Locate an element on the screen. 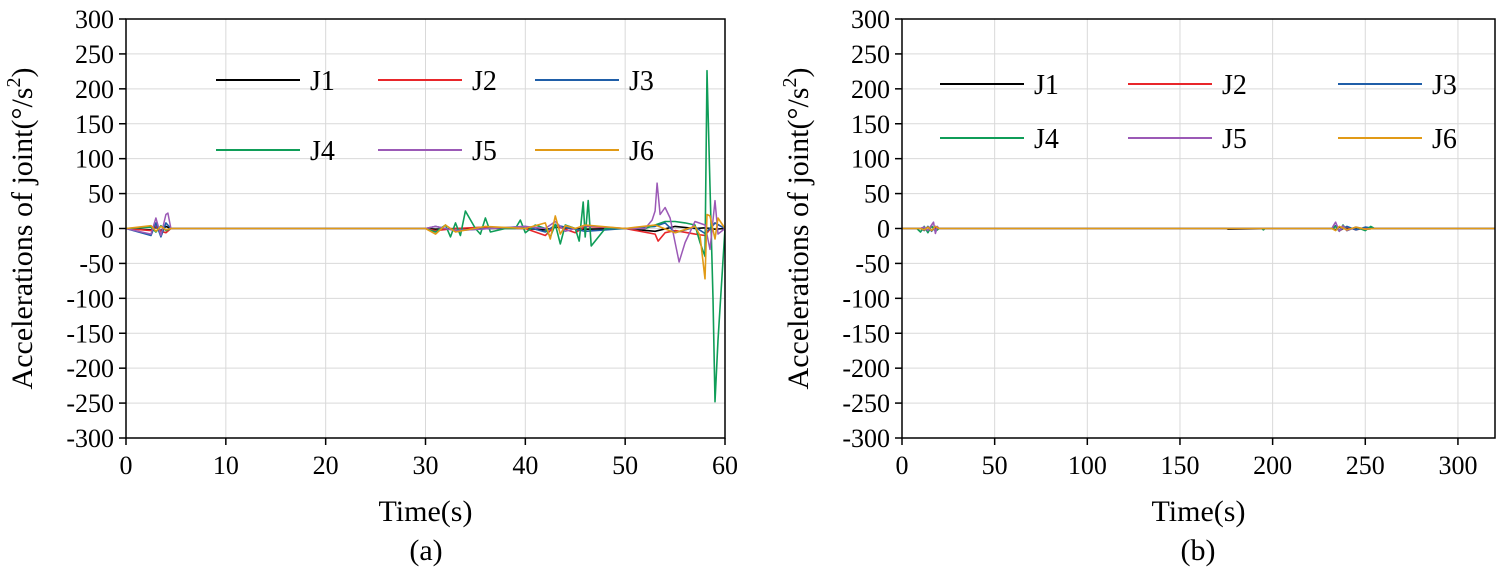  x-tick-label: 100 is located at coordinates (1087, 465).